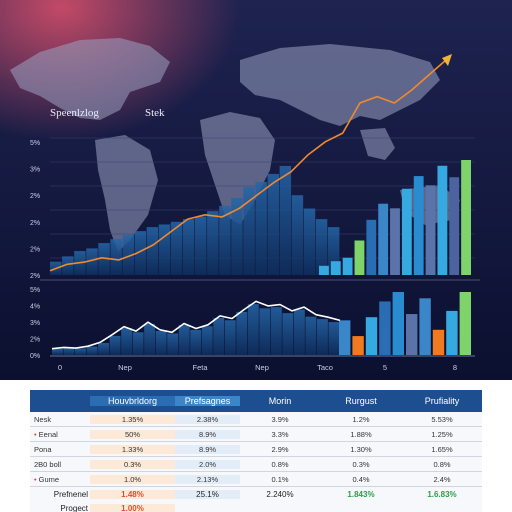 This screenshot has width=512, height=512. I want to click on table-cell: 2.13%, so click(207, 479).